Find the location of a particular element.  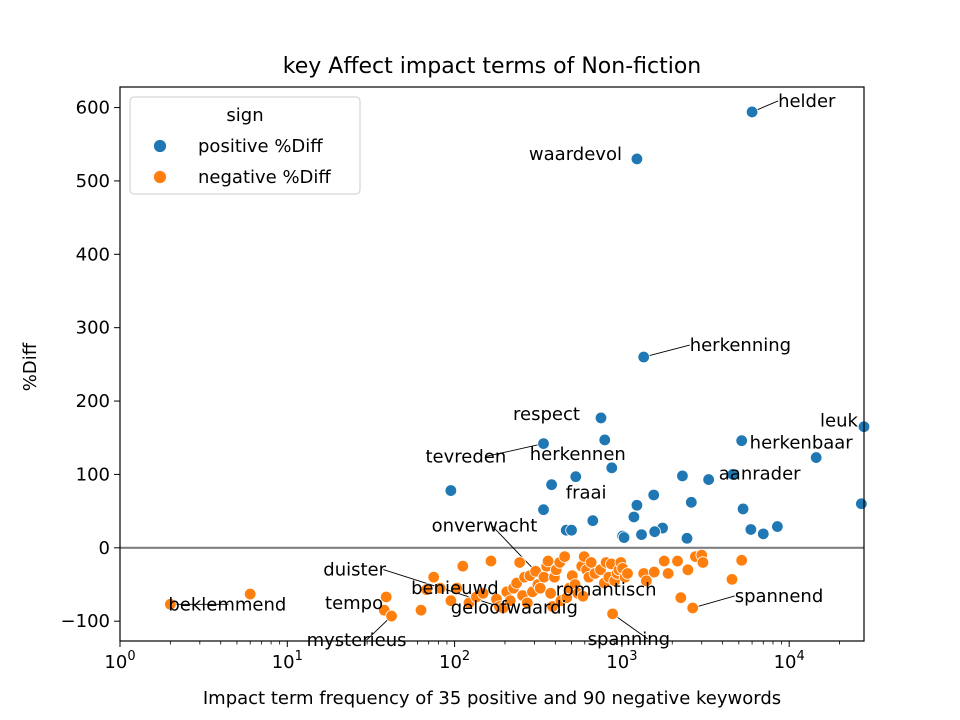

legend-title: sign is located at coordinates (244, 115).